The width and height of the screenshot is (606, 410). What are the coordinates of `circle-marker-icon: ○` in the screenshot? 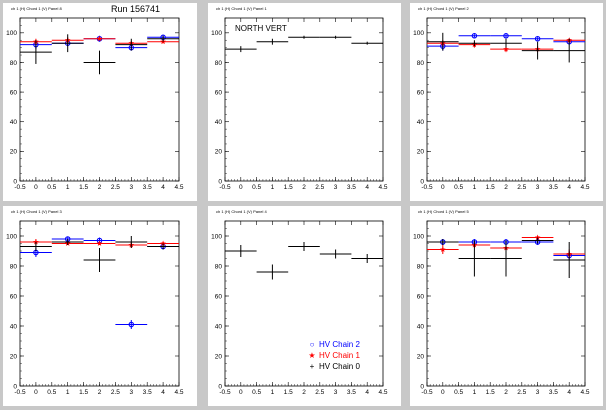 It's located at (312, 344).